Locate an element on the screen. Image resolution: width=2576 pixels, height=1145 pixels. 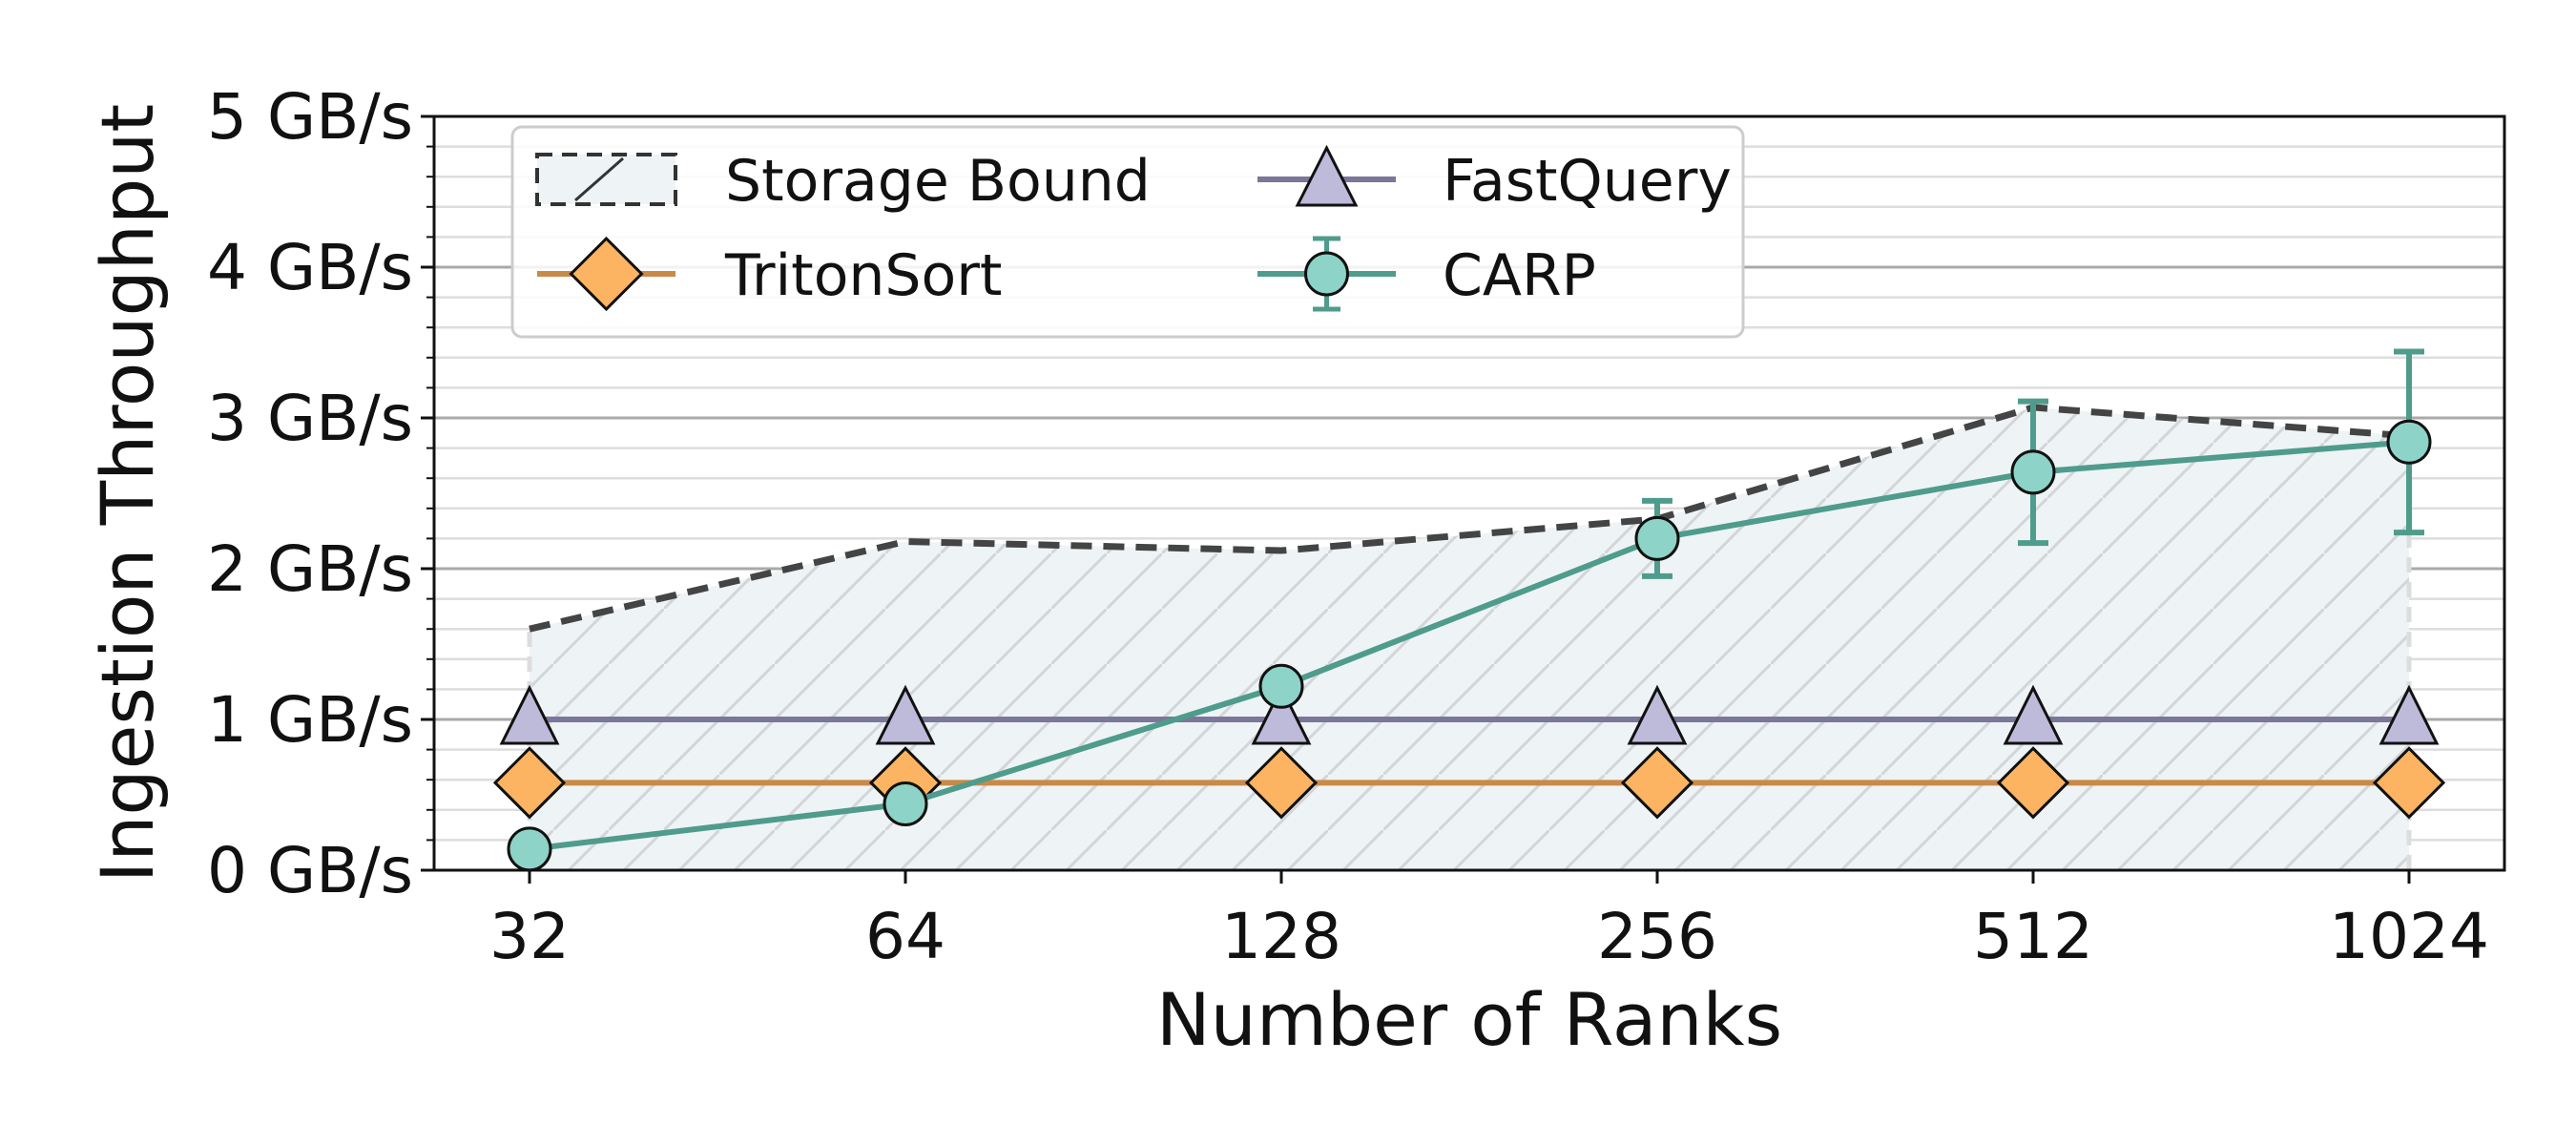
legend-item-carp: CARP is located at coordinates (1426, 274).